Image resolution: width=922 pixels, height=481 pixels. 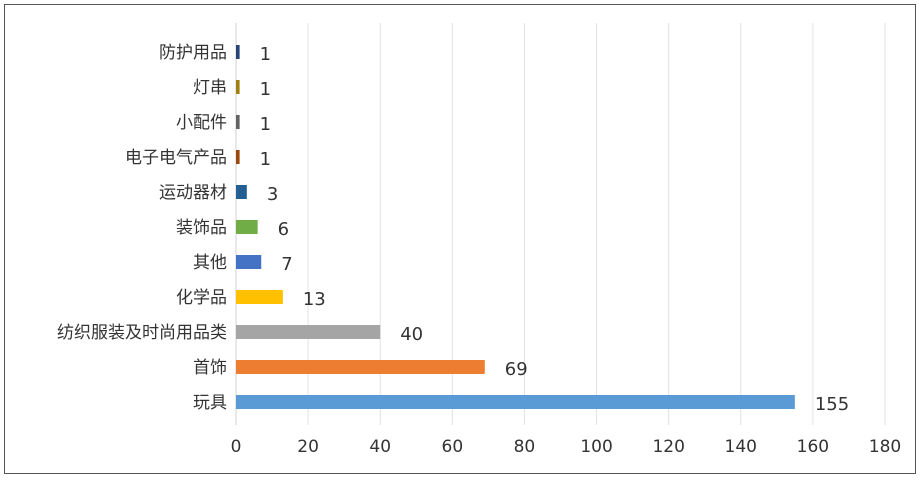 What do you see at coordinates (525, 447) in the screenshot?
I see `x-tick-label: 80` at bounding box center [525, 447].